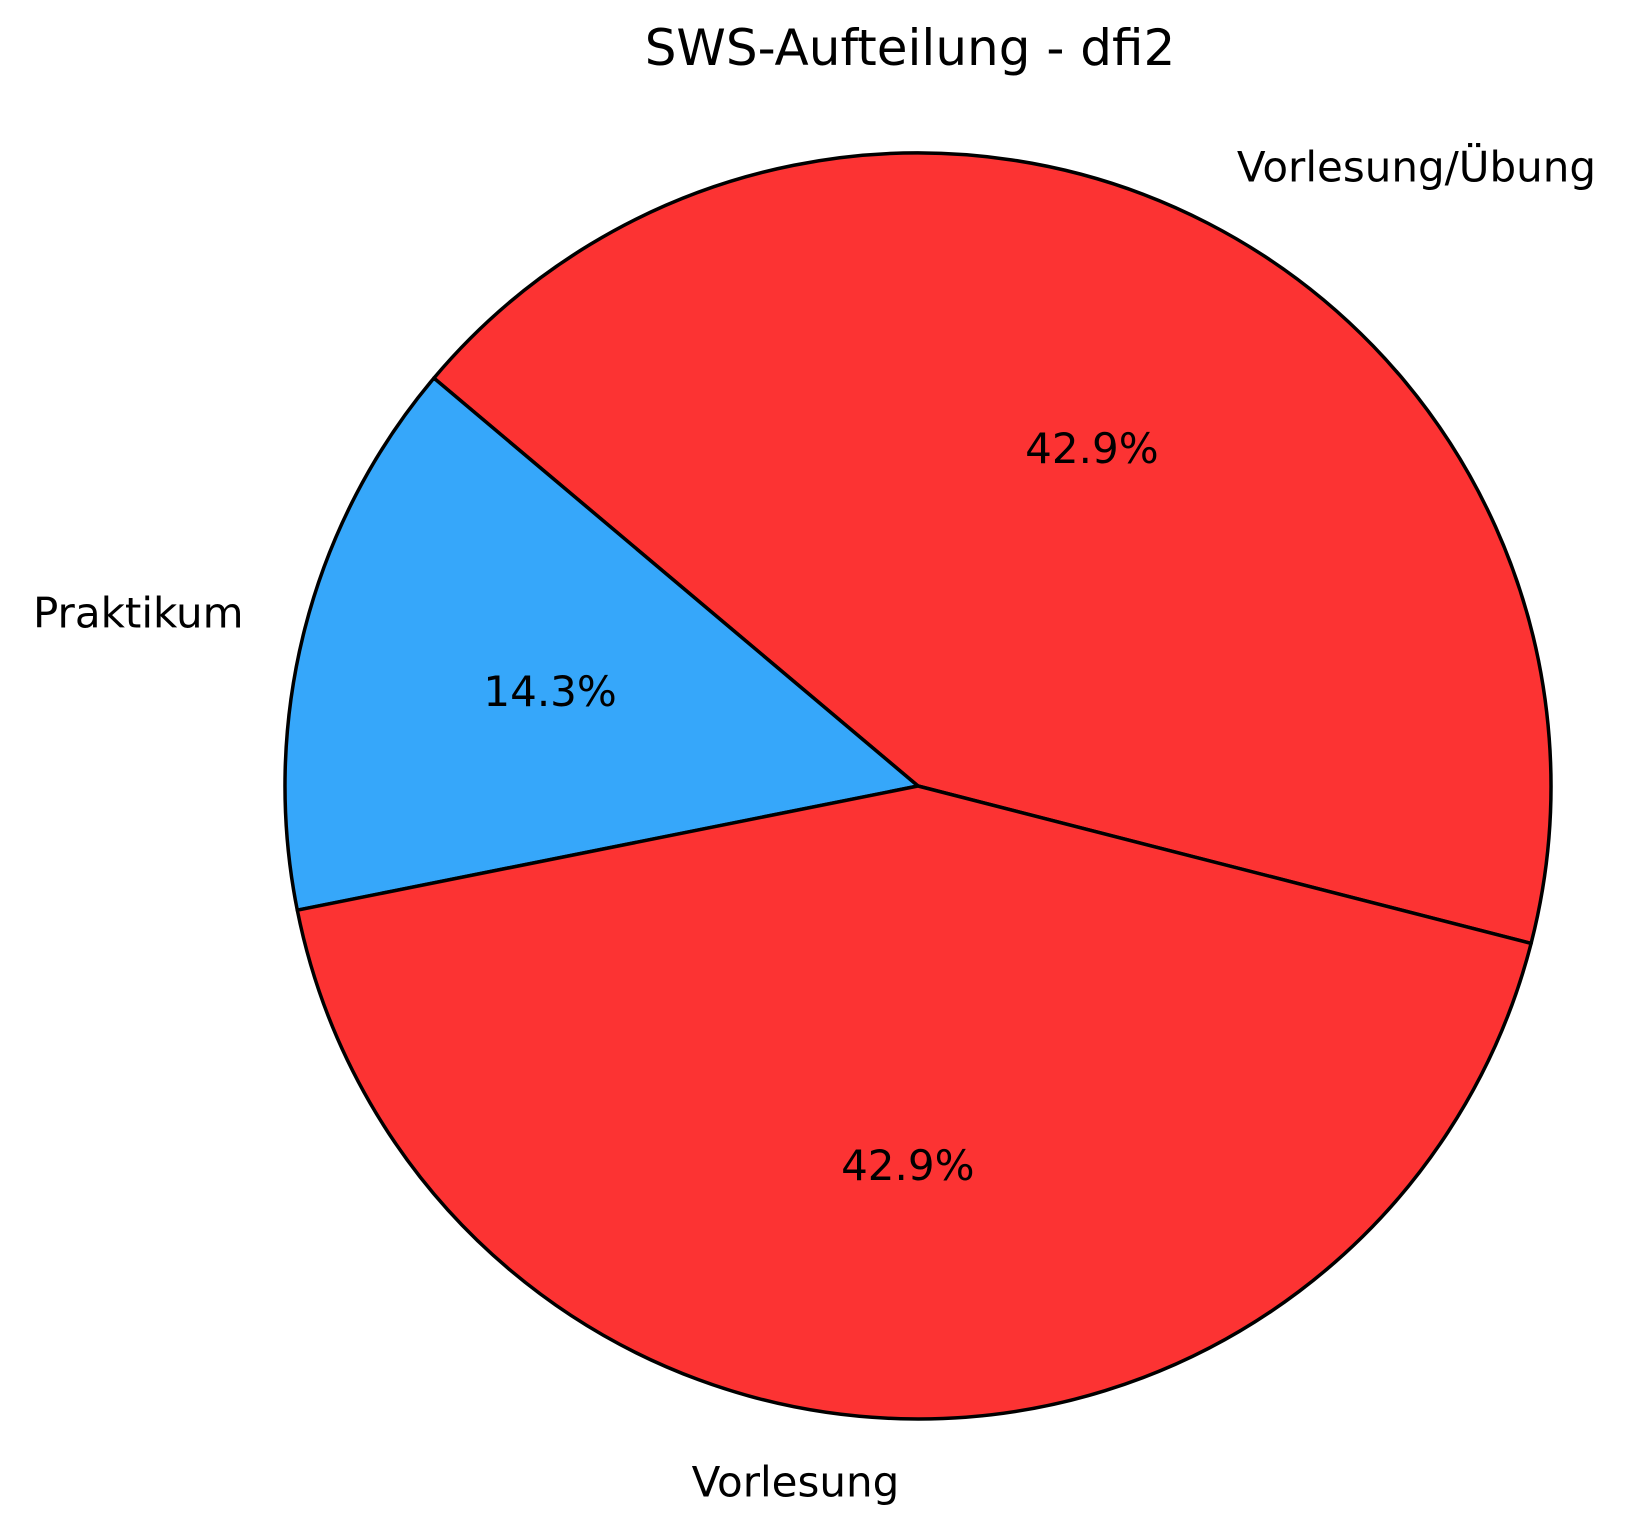  What do you see at coordinates (796, 1482) in the screenshot?
I see `slice-label-vorlesung: Vorlesung` at bounding box center [796, 1482].